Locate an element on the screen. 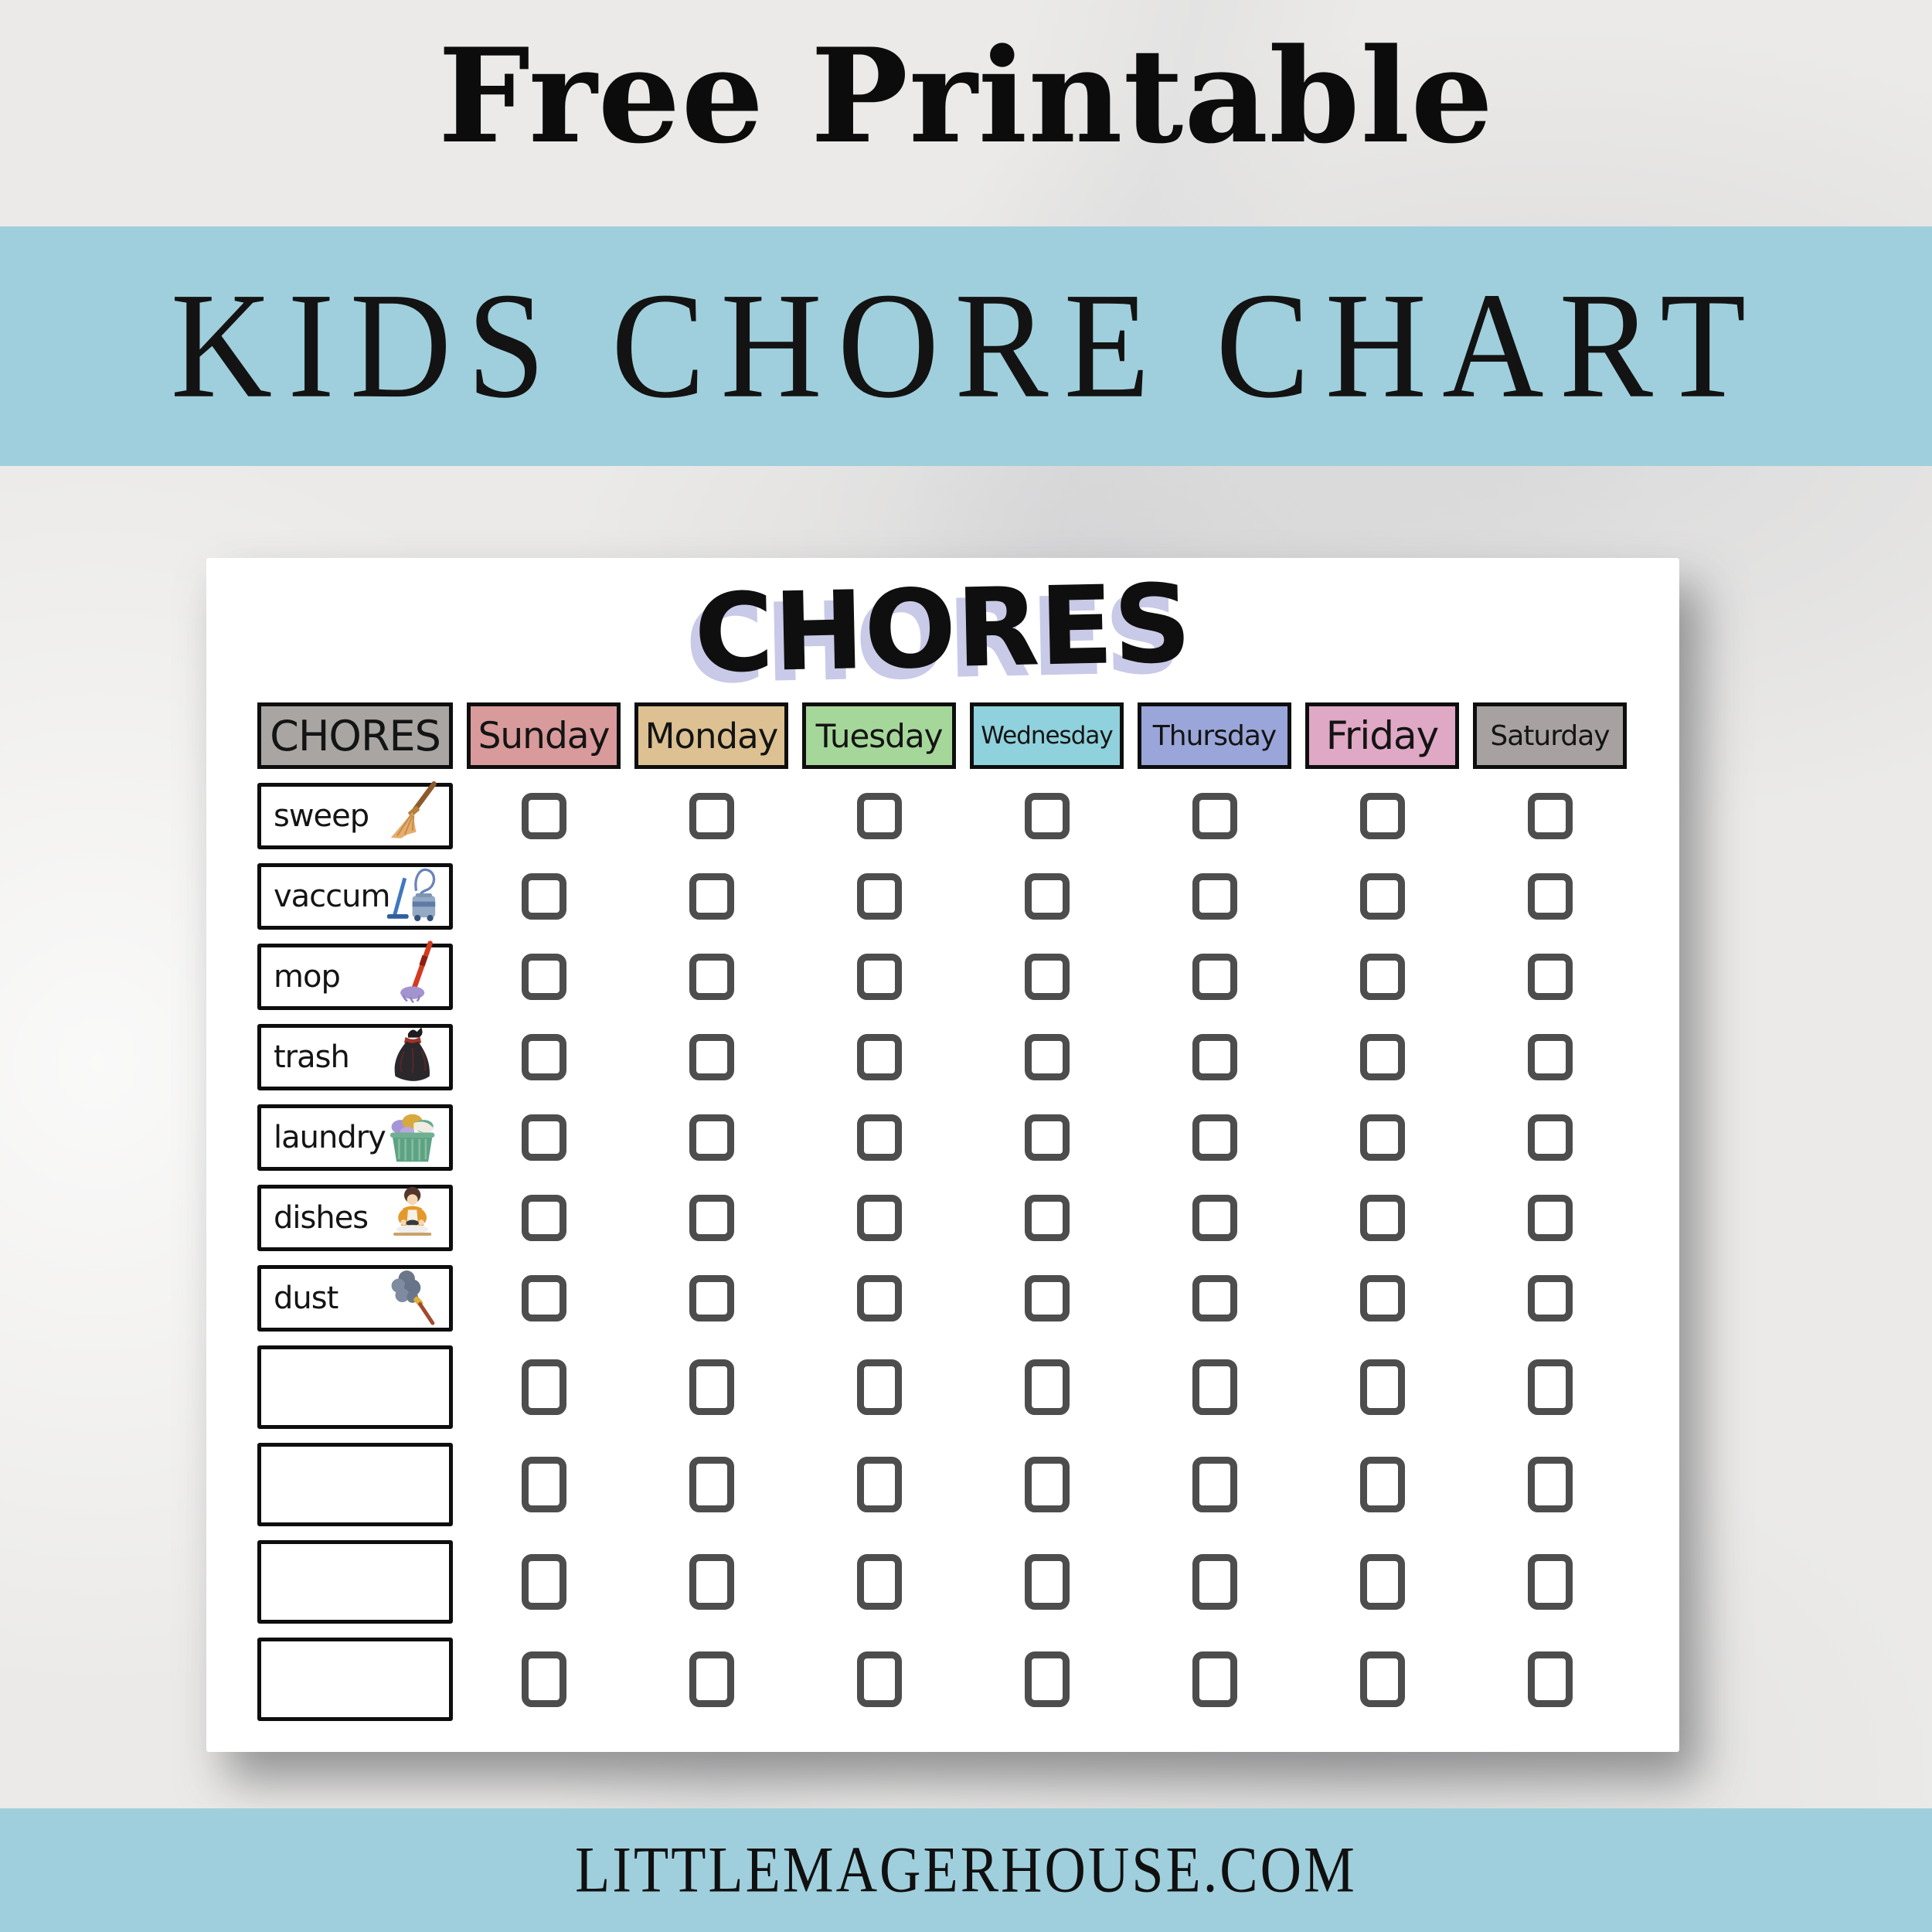 This screenshot has height=1932, width=1932. checkbox-mop-wednesday is located at coordinates (1047, 977).